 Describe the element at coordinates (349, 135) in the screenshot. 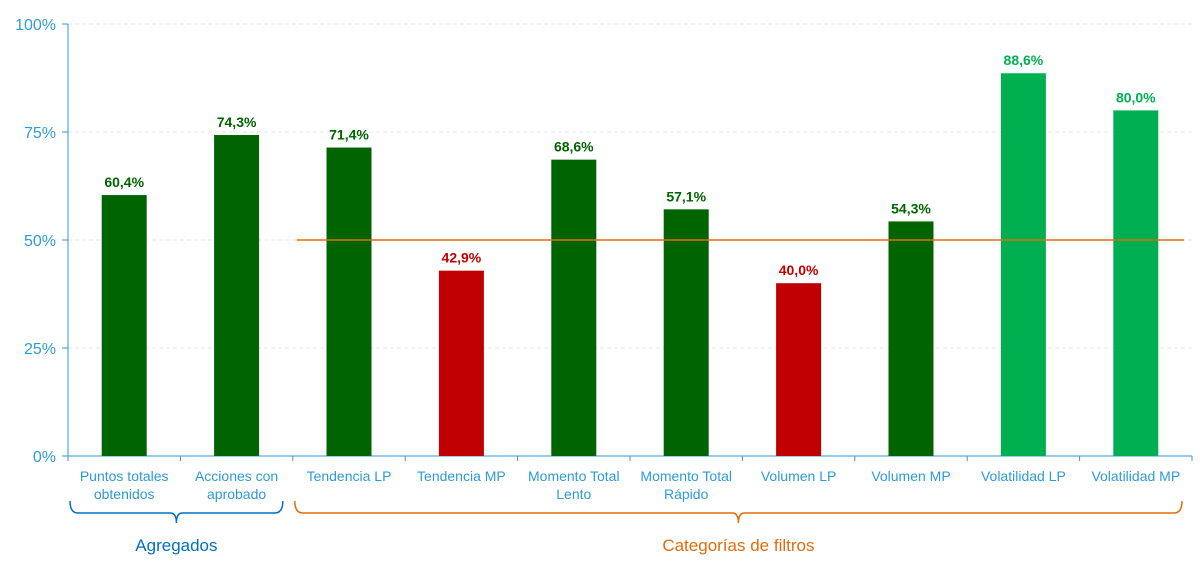

I see `data-label: 71,4%` at that location.